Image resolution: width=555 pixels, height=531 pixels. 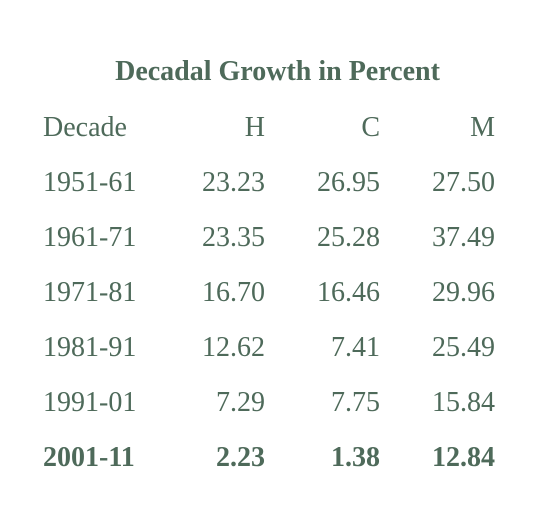 What do you see at coordinates (233, 347) in the screenshot?
I see `cell-h: 12.62` at bounding box center [233, 347].